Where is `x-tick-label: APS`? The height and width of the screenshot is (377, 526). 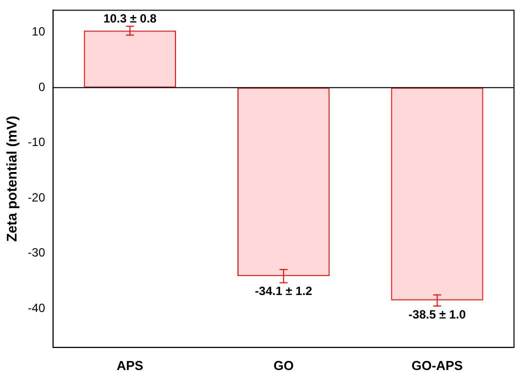 x-tick-label: APS is located at coordinates (130, 365).